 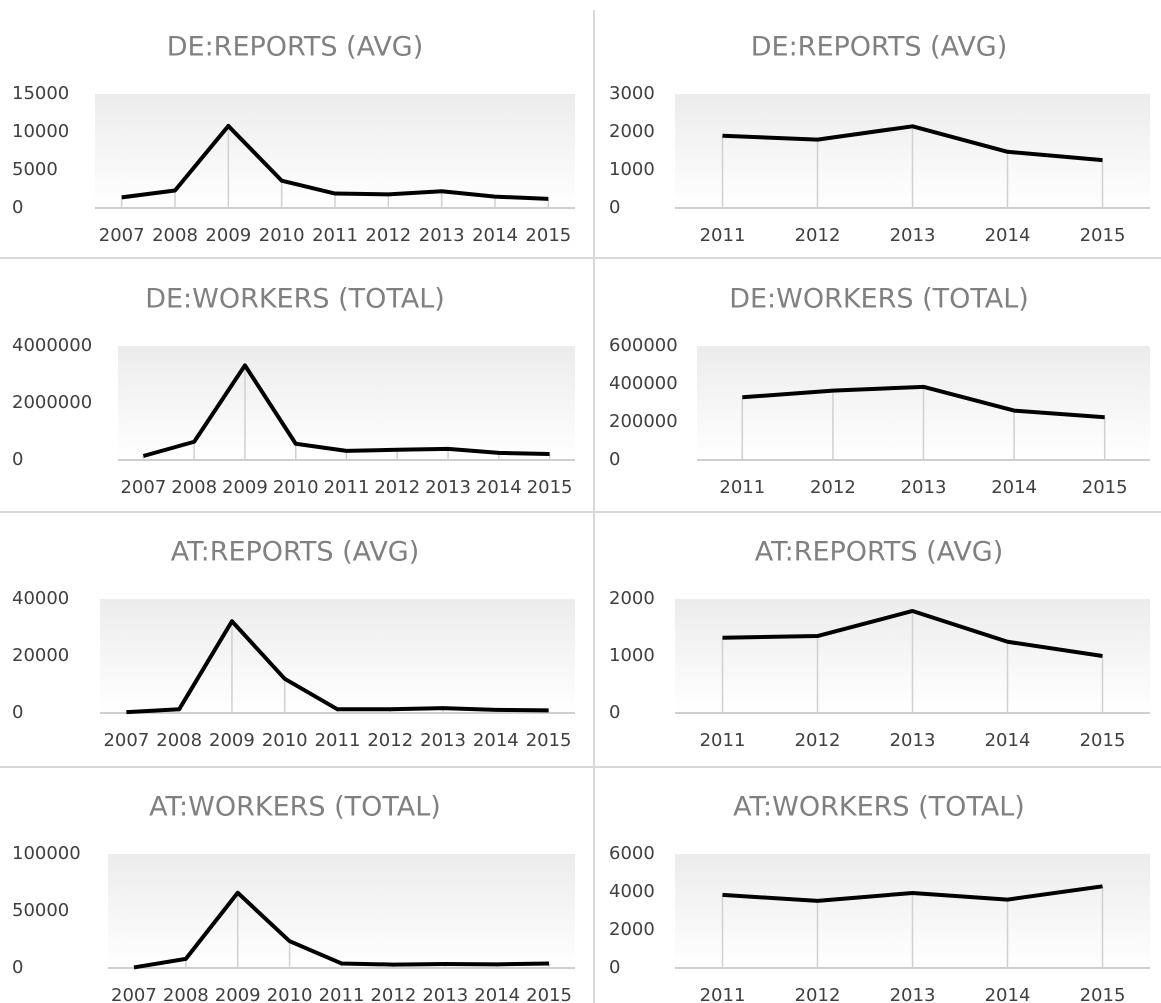 I want to click on y-tick-label: 4000000, so click(x=52, y=345).